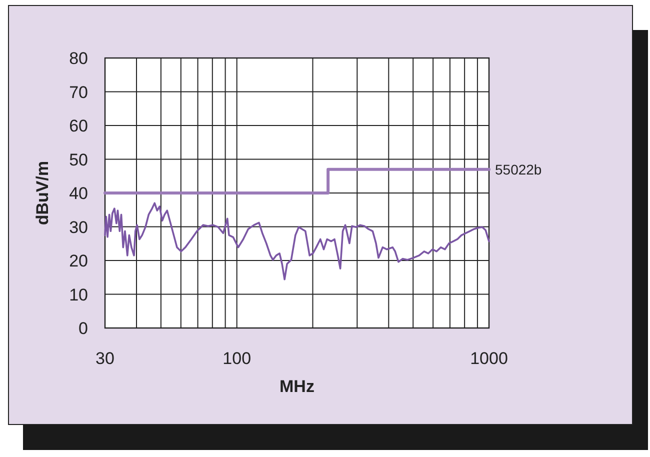 Image resolution: width=650 pixels, height=457 pixels. I want to click on y-tick-label: 50, so click(78, 160).